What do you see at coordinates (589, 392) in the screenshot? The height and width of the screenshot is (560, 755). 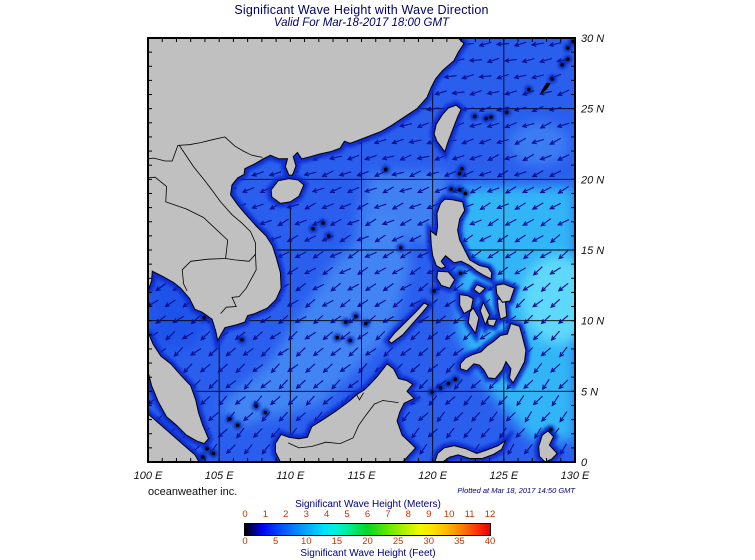 I see `lat-label: 5 N` at bounding box center [589, 392].